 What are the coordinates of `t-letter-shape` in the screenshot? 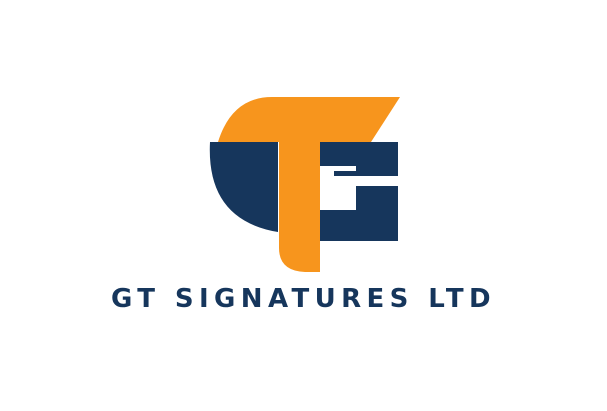 It's located at (309, 184).